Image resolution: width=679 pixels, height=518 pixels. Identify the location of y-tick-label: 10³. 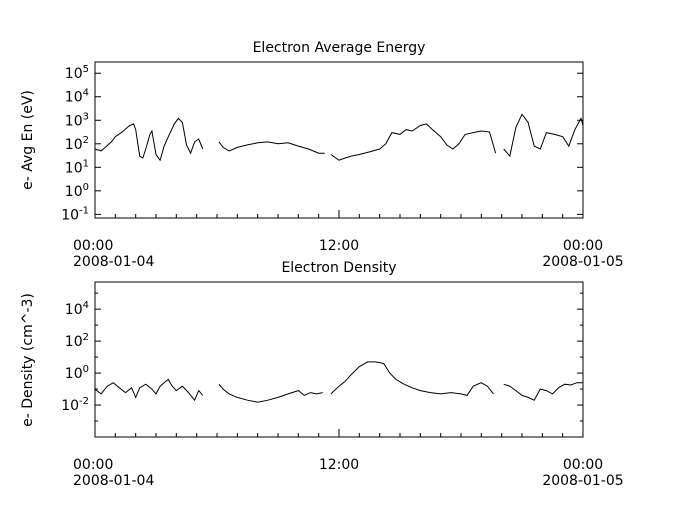
(77, 120).